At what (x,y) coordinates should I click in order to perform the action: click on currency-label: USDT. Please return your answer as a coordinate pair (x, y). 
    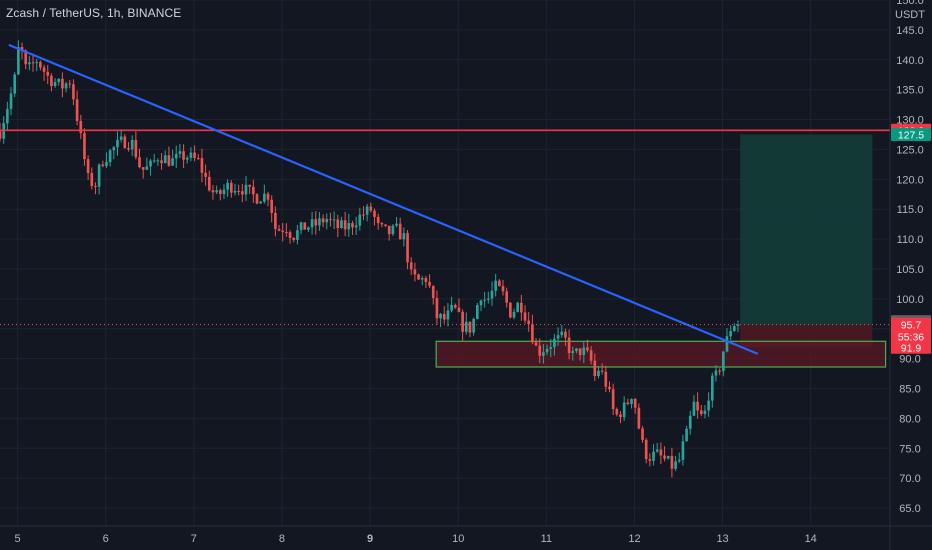
    Looking at the image, I should click on (910, 15).